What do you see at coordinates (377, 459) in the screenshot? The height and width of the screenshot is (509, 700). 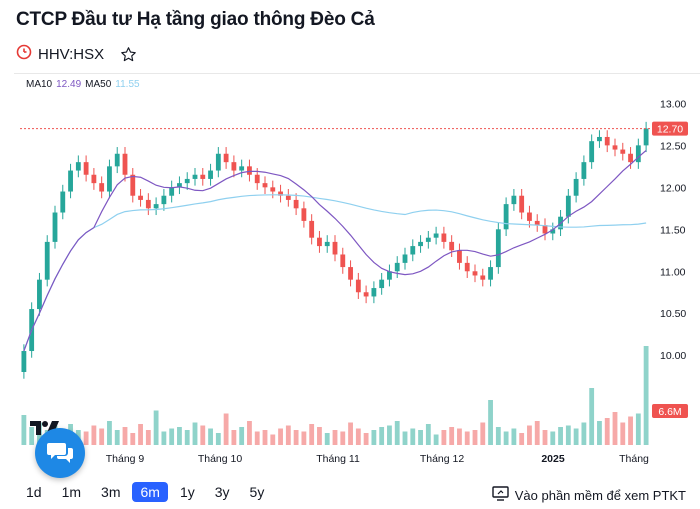 I see `x-axis: Tháng 9 Tháng 10 Tháng 11 Tháng 12 2025 Tháng` at bounding box center [377, 459].